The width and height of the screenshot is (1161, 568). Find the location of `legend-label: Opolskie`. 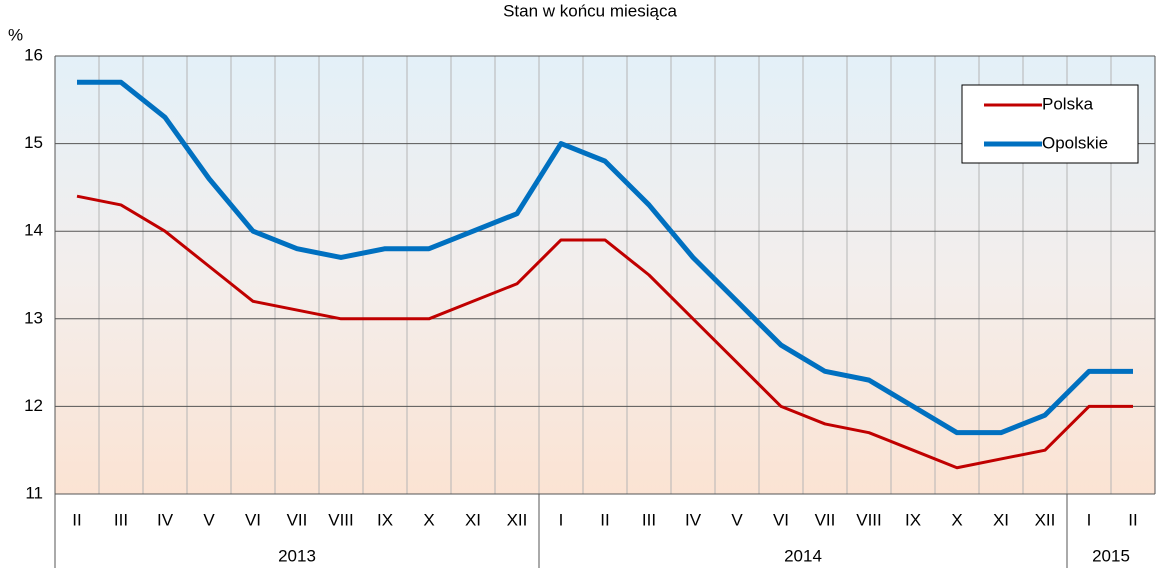

legend-label: Opolskie is located at coordinates (1075, 142).